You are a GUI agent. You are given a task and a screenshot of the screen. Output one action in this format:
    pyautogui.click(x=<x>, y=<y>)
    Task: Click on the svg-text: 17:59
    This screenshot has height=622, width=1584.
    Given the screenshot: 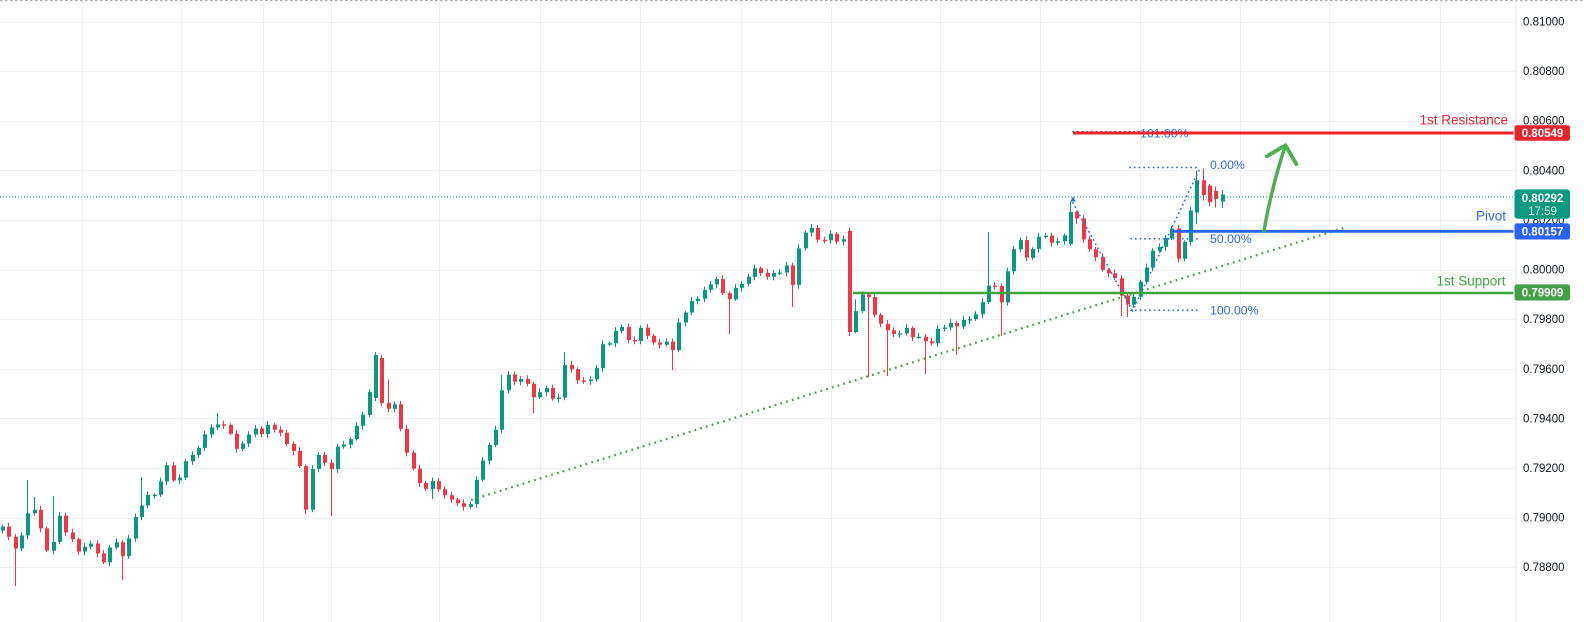 What is the action you would take?
    pyautogui.click(x=1542, y=212)
    